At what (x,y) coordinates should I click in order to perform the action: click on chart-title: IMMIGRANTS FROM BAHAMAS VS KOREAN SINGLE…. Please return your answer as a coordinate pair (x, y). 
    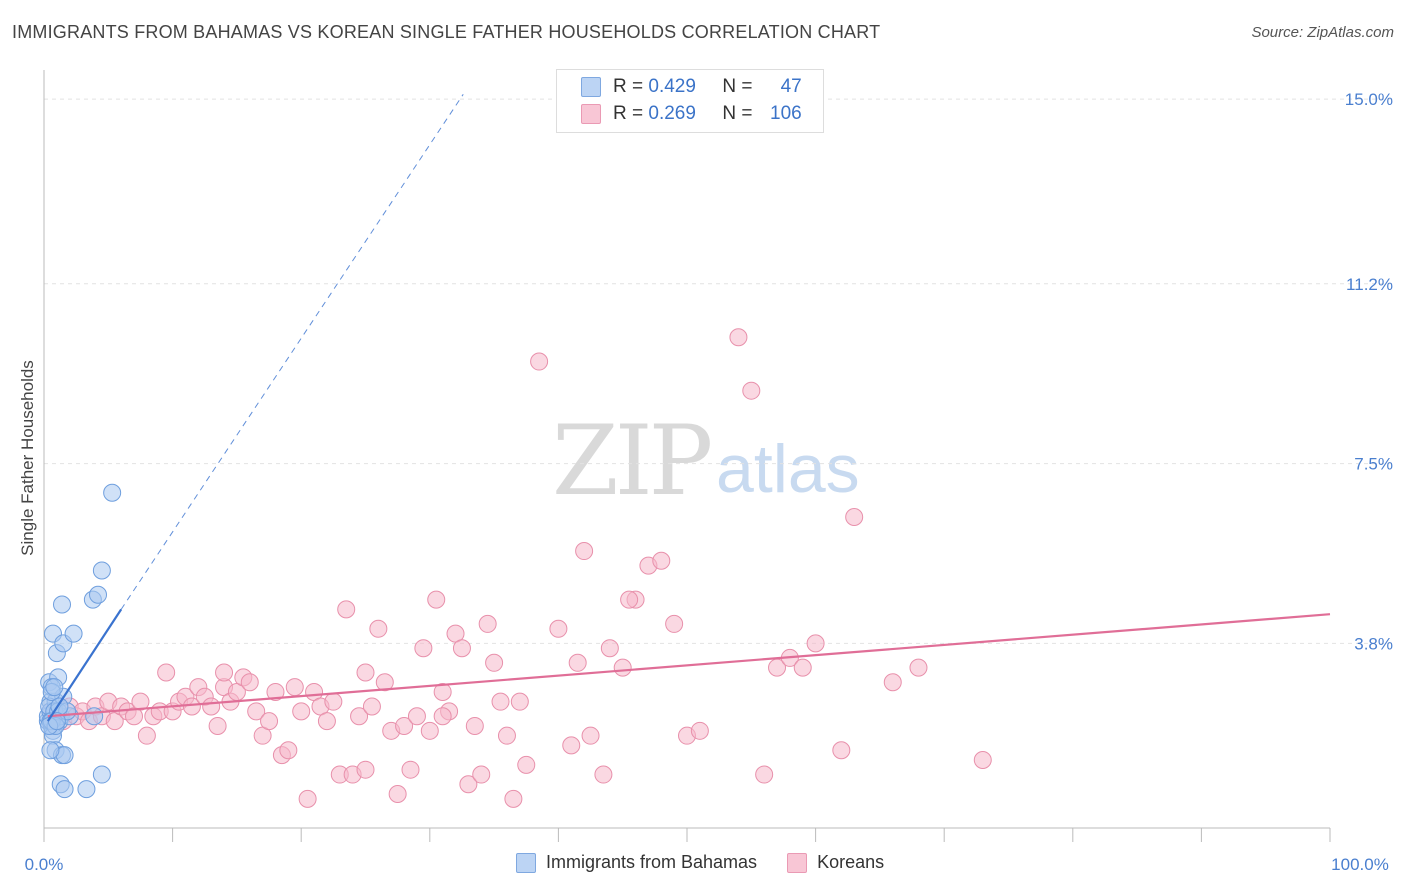
    Looking at the image, I should click on (446, 32).